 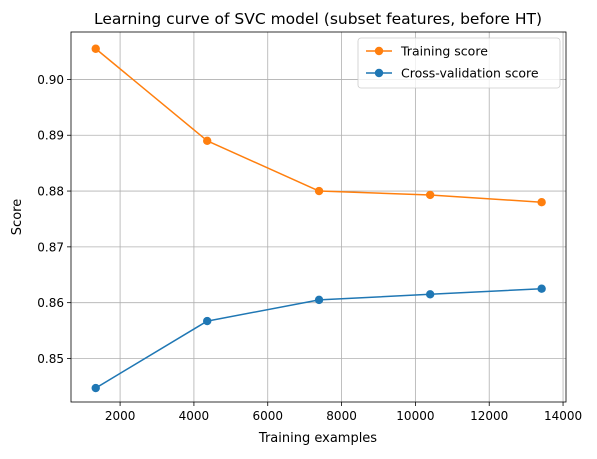 What do you see at coordinates (444, 51) in the screenshot?
I see `legend-label-training-score: Training score` at bounding box center [444, 51].